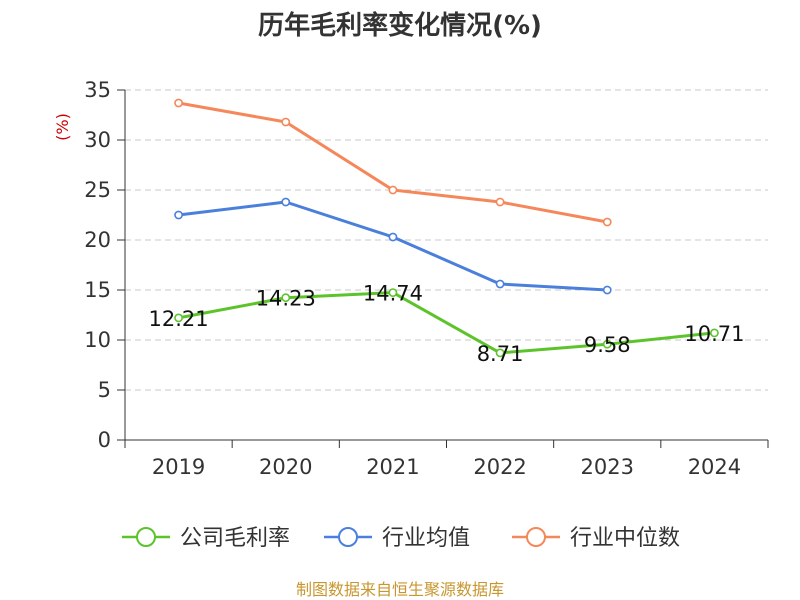  Describe the element at coordinates (104, 440) in the screenshot. I see `y-tick-label: 0` at that location.